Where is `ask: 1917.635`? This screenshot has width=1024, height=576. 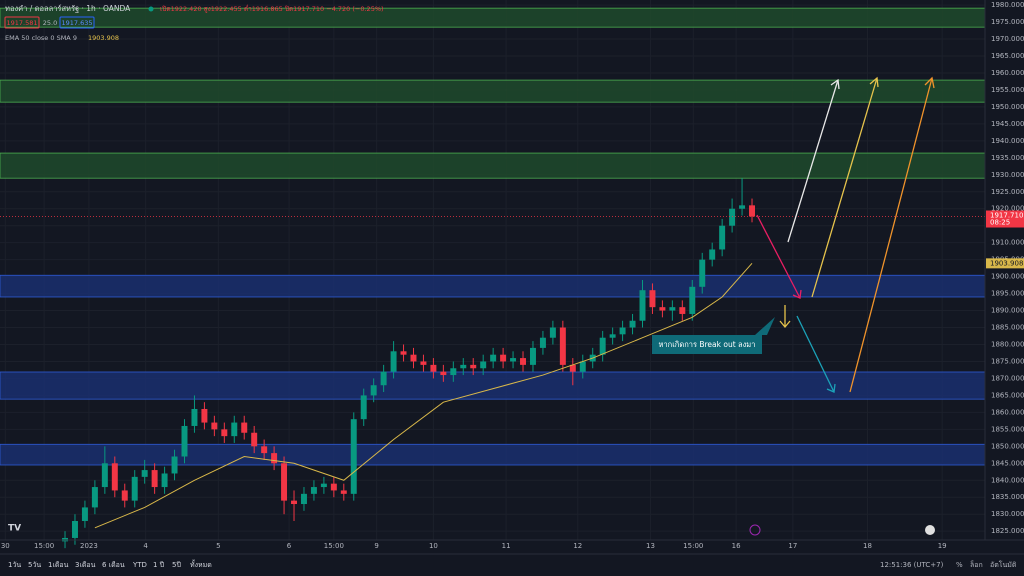
ask: 1917.635 is located at coordinates (76, 23).